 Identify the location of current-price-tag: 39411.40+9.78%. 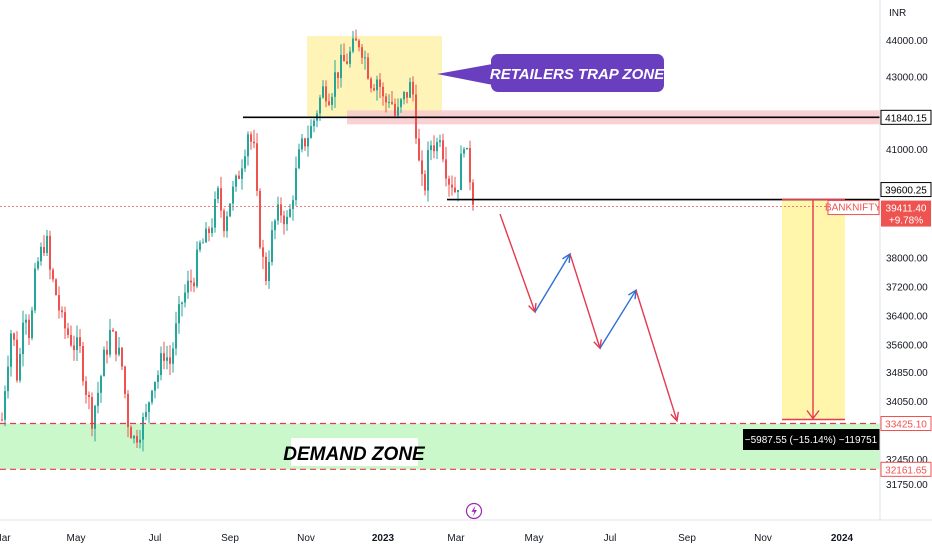
(906, 213).